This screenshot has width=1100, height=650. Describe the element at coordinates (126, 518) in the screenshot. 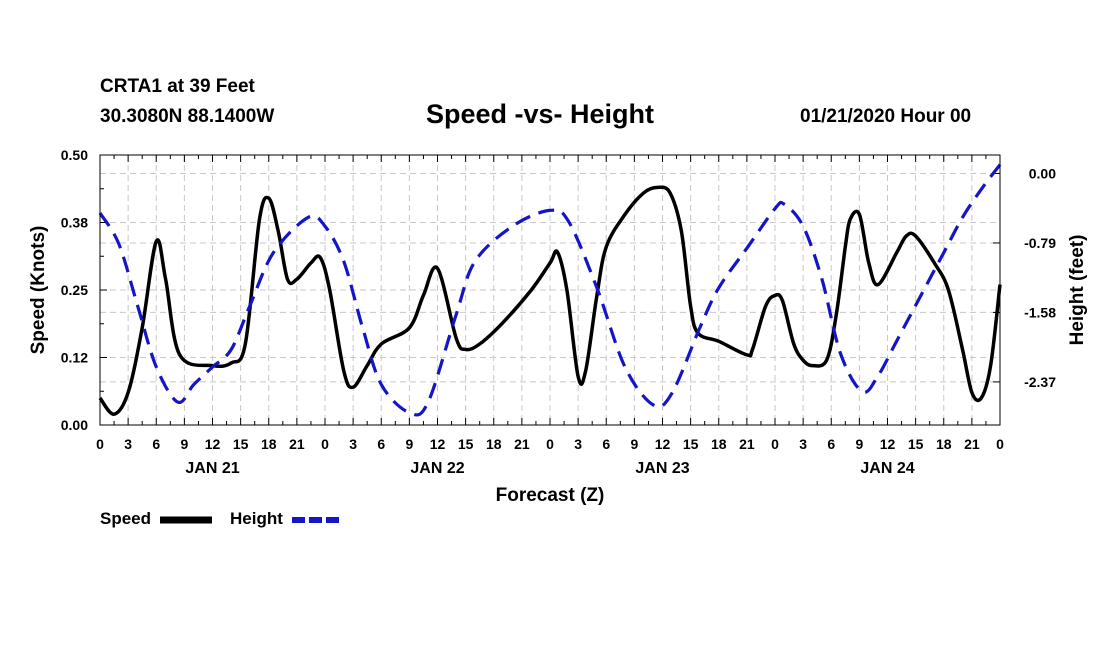

I see `legend-label-speed: Speed` at that location.